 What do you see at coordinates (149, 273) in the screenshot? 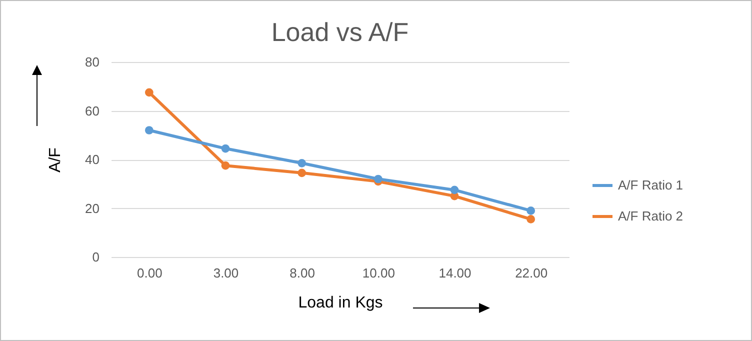
I see `x-tick-label: 0.00` at bounding box center [149, 273].